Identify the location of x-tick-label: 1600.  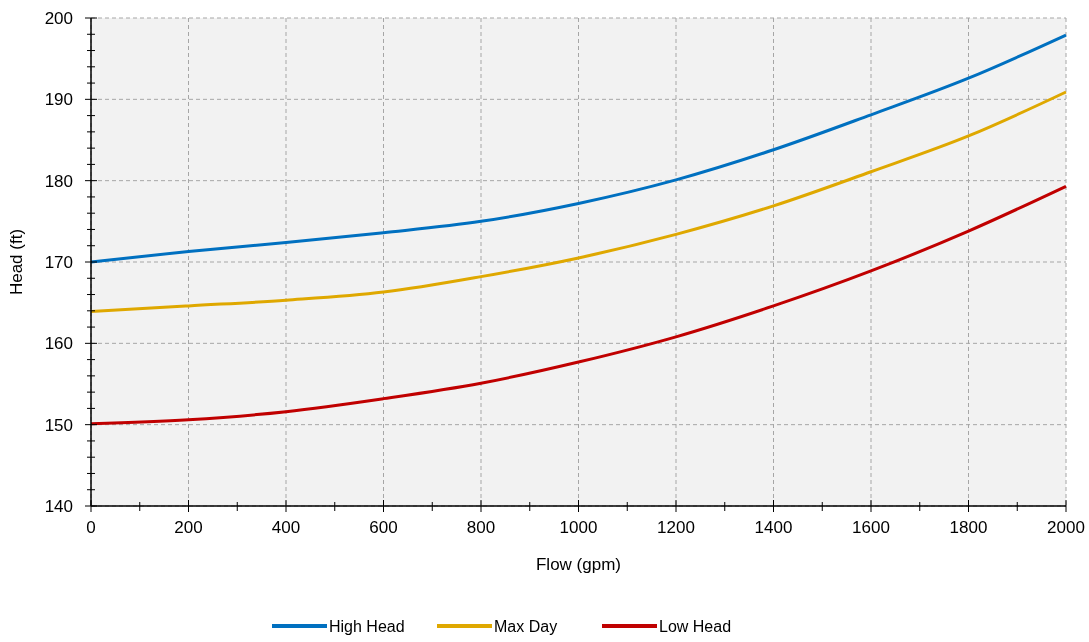
(871, 527).